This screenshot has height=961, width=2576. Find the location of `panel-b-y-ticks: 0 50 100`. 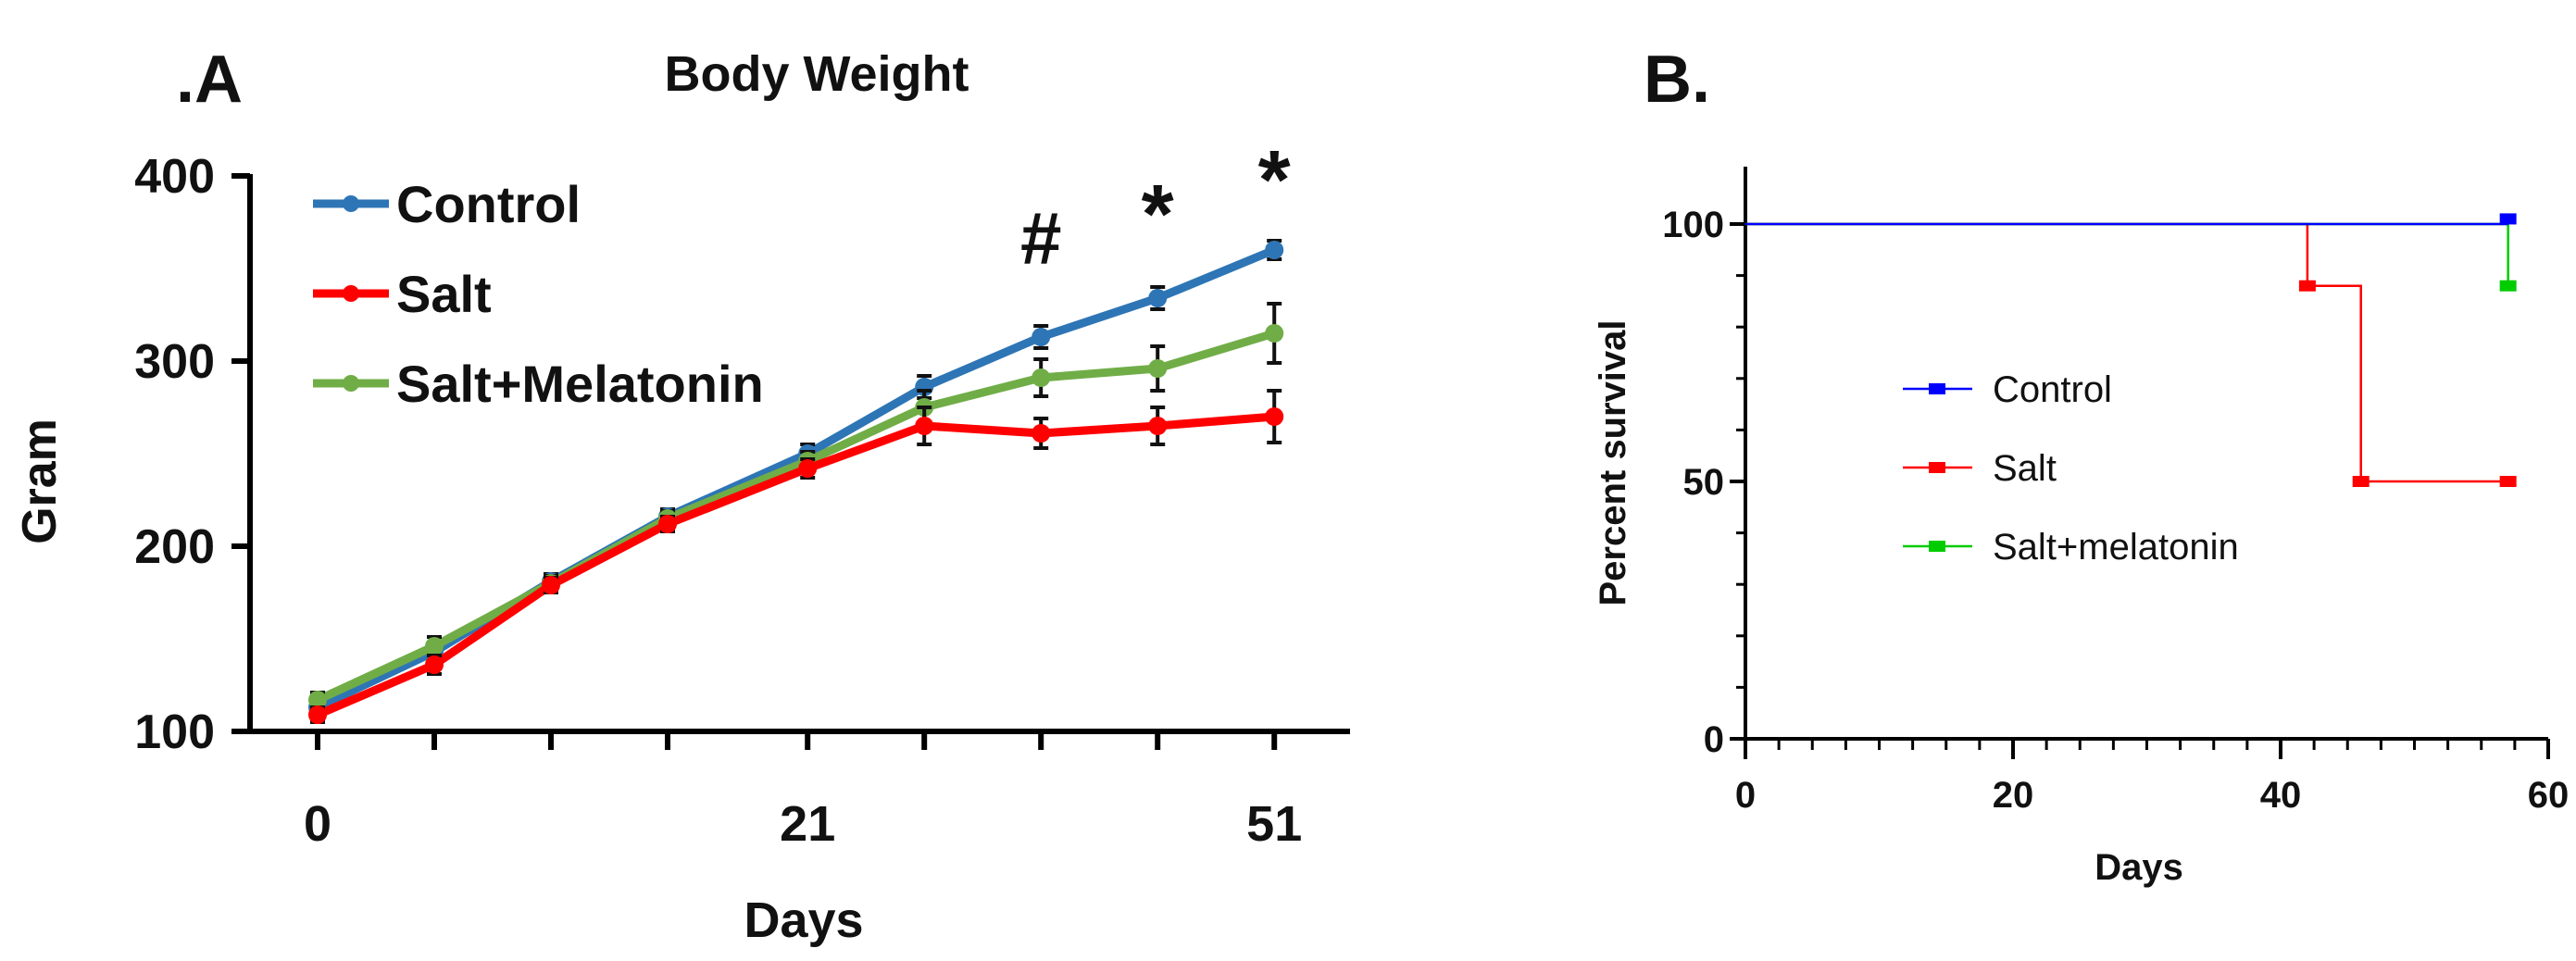

panel-b-y-ticks: 0 50 100 is located at coordinates (1704, 483).